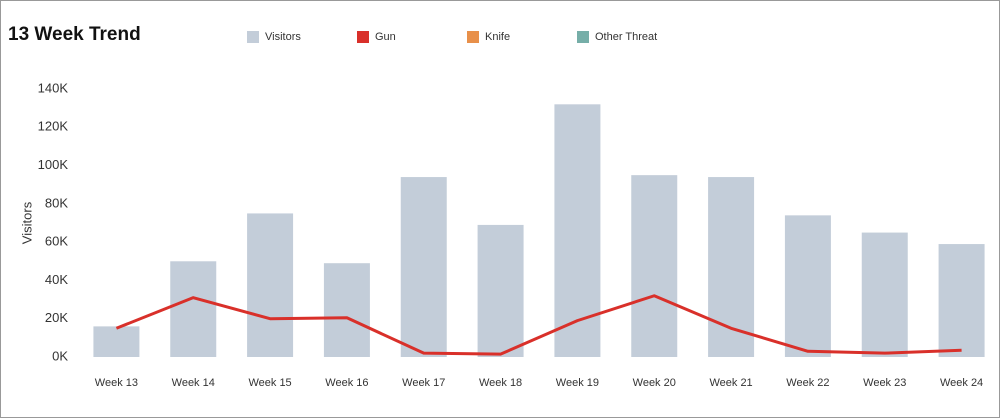 Image resolution: width=1000 pixels, height=418 pixels. What do you see at coordinates (60, 355) in the screenshot?
I see `y-tick-label: 0K` at bounding box center [60, 355].